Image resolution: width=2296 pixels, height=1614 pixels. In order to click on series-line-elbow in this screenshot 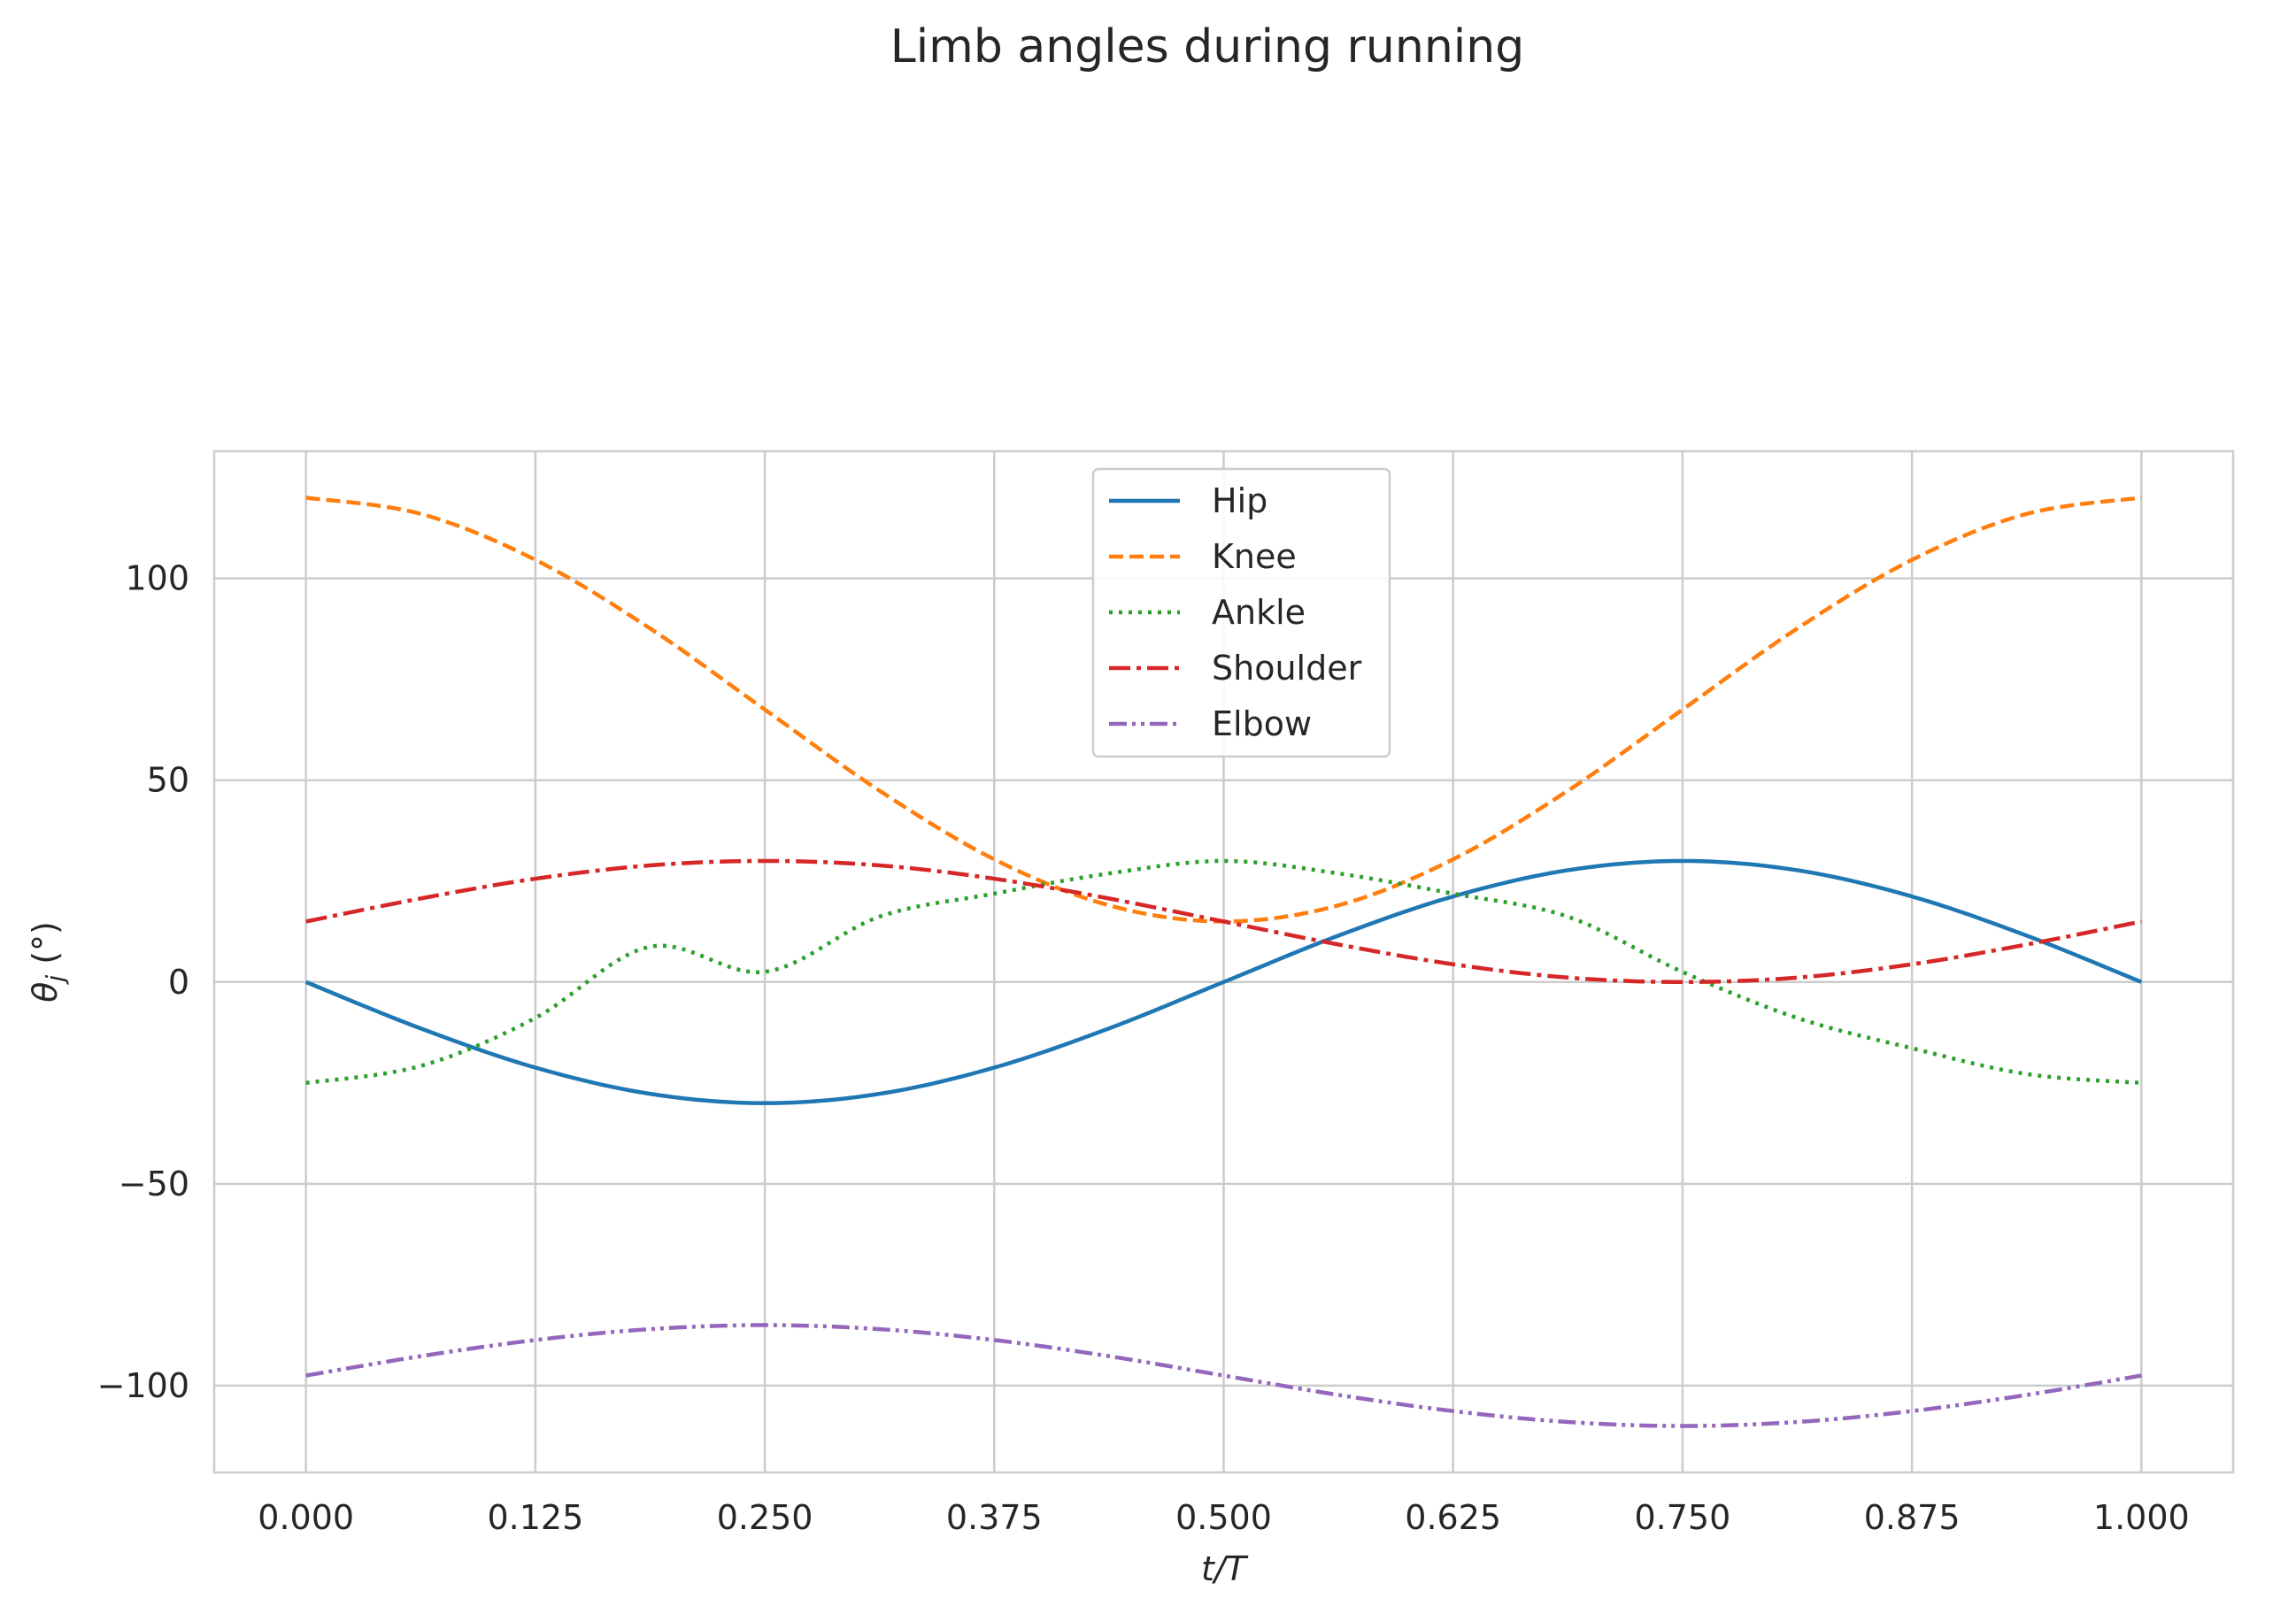, I will do `click(1223, 1375)`.